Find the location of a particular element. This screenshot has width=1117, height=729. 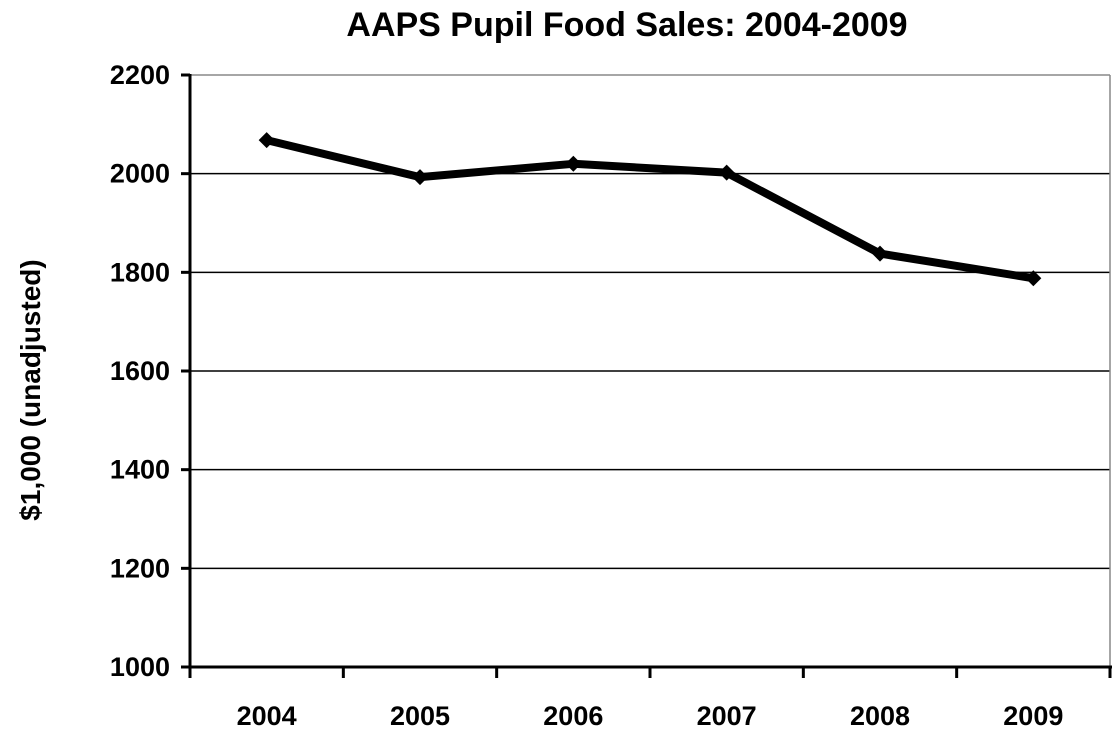

x-tick-labels: 2004 2005 2006 2007 2008 2009 is located at coordinates (650, 715).